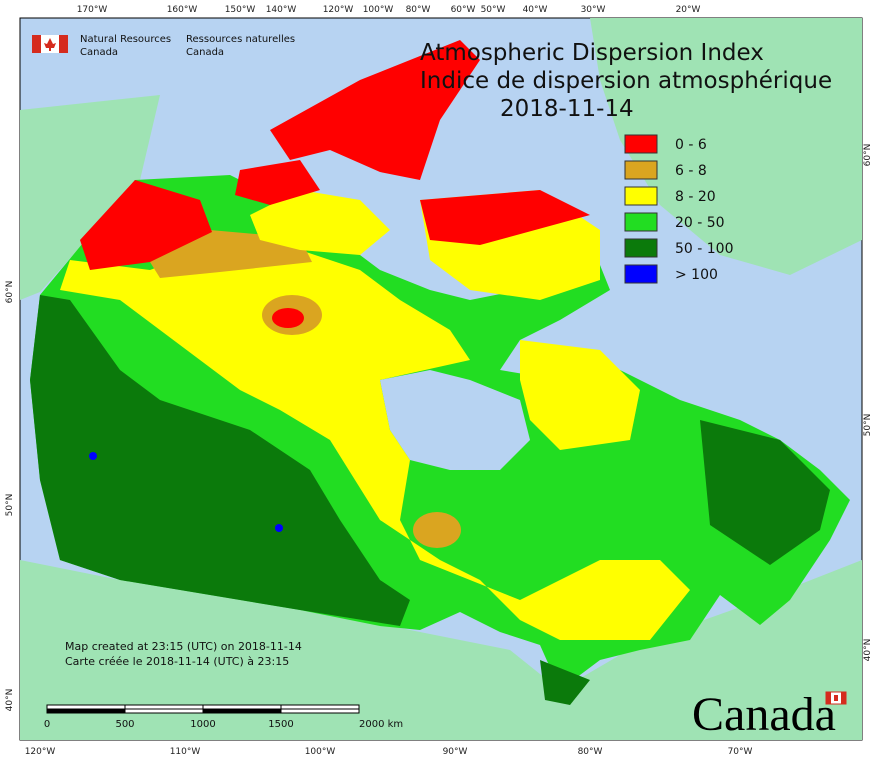  Describe the element at coordinates (493, 10) in the screenshot. I see `longitude-label: 50°W` at that location.